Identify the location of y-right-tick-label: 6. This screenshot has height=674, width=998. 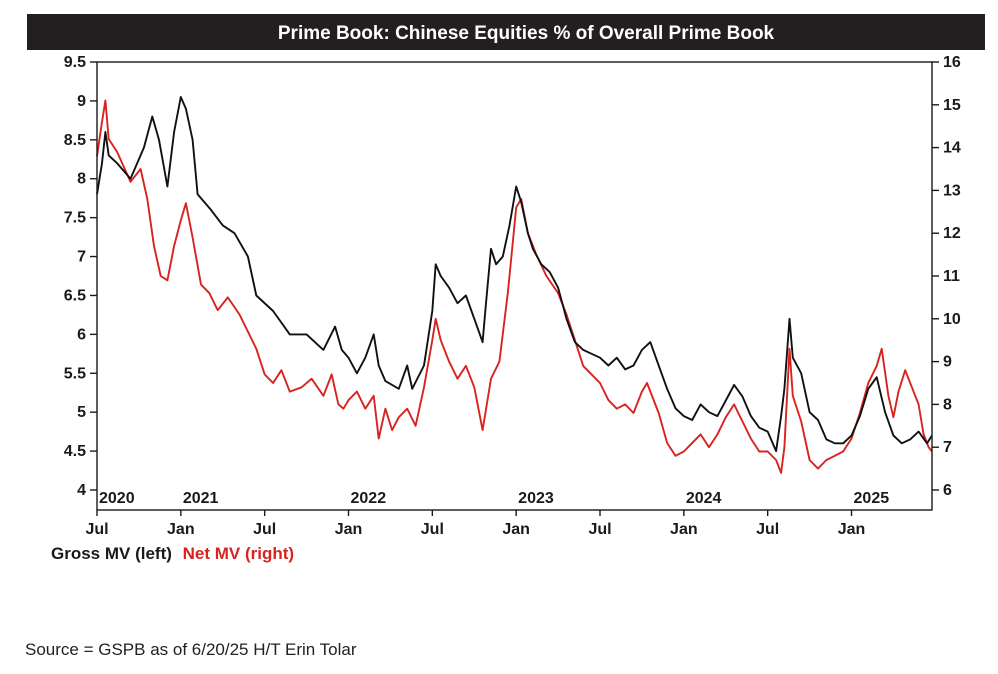
(947, 490).